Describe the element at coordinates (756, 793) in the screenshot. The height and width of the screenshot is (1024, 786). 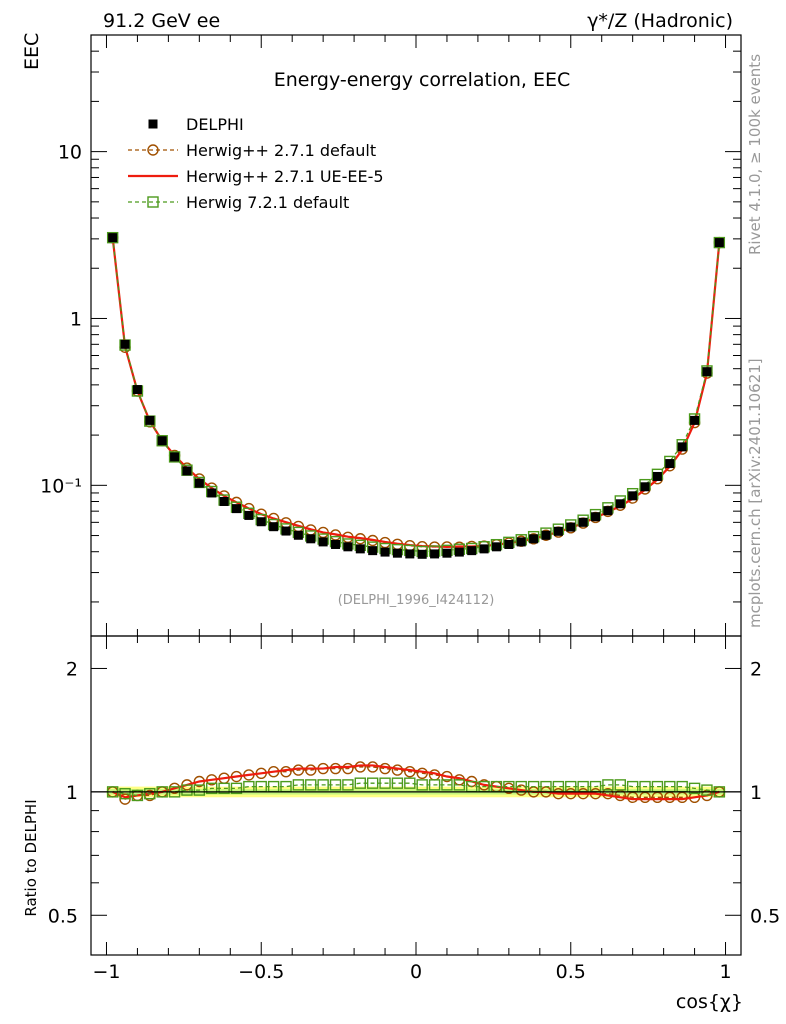
I see `ratio-tick-label-right: 1` at that location.